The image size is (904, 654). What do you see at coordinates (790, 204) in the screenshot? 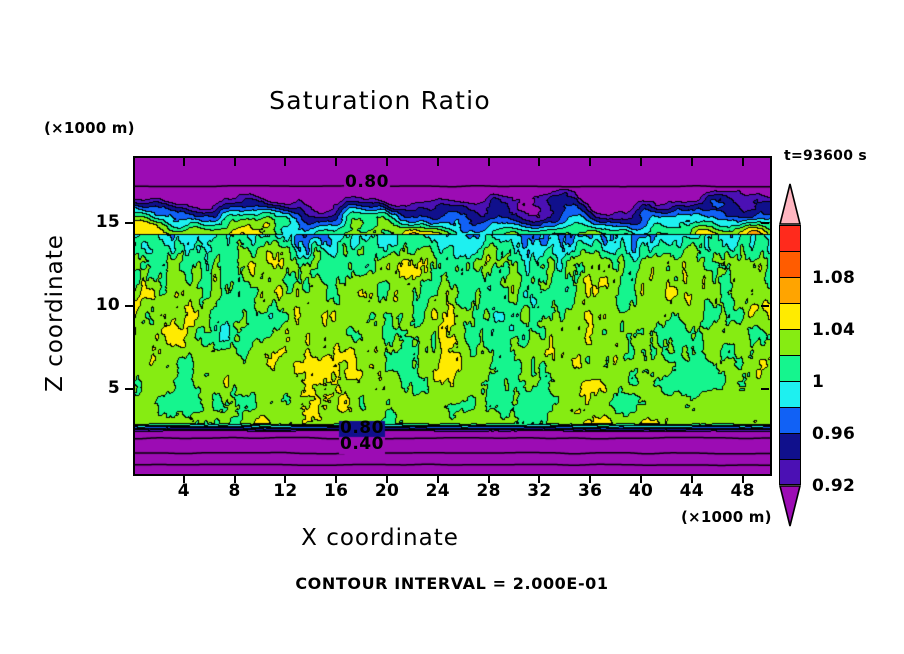
I see `colorbar-top-arrow-icon` at bounding box center [790, 204].